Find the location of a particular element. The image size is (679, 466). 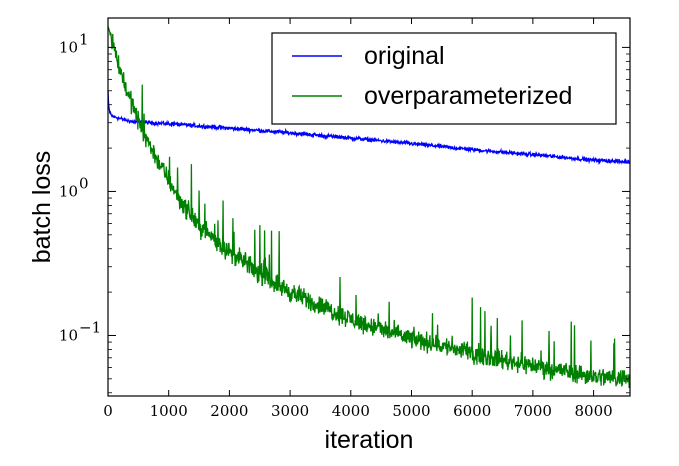

x-tick-label: 0 is located at coordinates (108, 411).